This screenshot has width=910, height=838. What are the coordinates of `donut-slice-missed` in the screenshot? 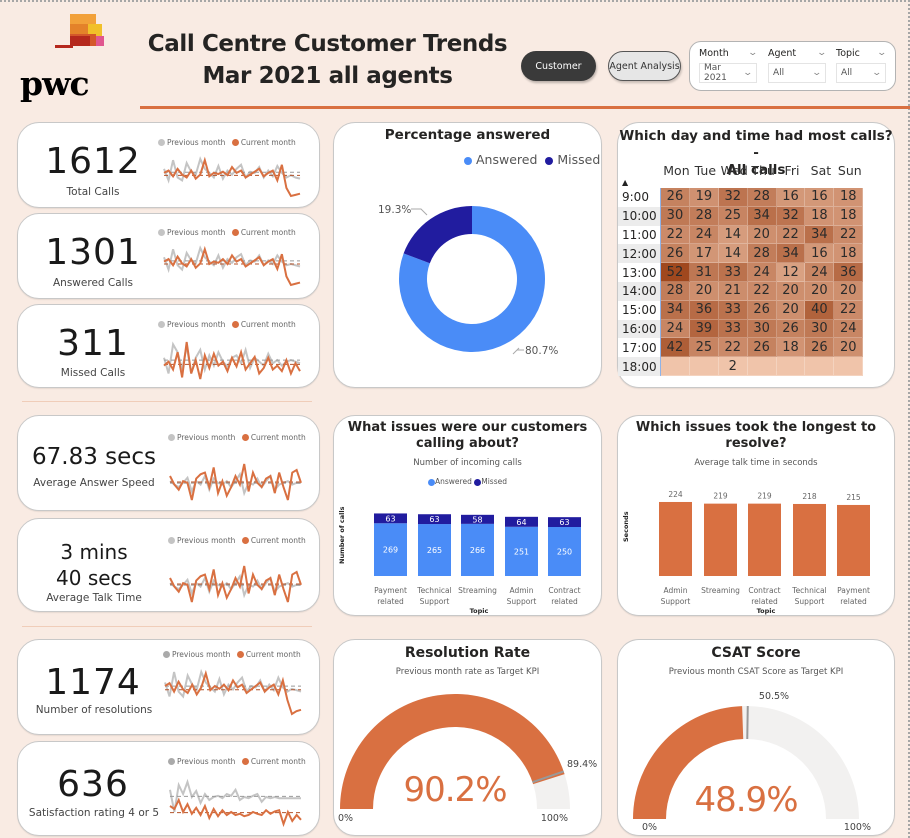 It's located at (437, 235).